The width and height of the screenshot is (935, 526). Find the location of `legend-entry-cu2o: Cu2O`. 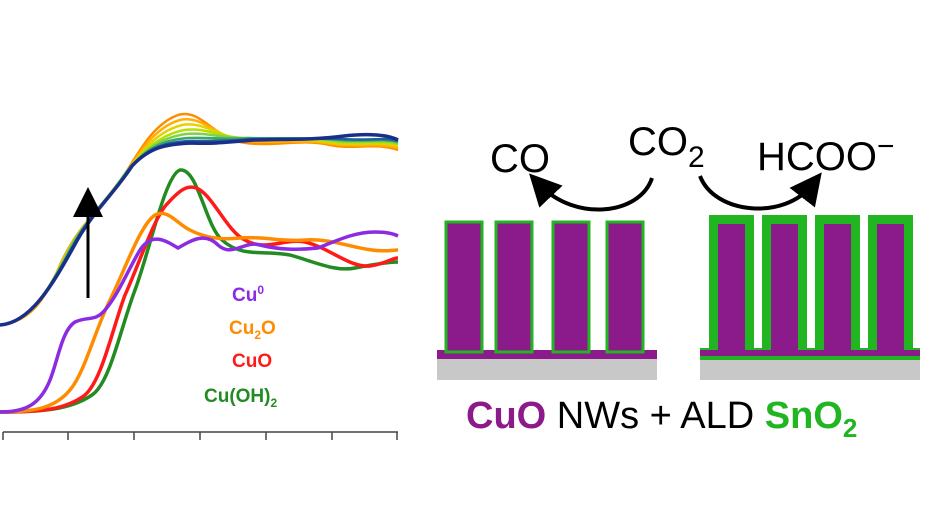

legend-entry-cu2o: Cu2O is located at coordinates (252, 330).